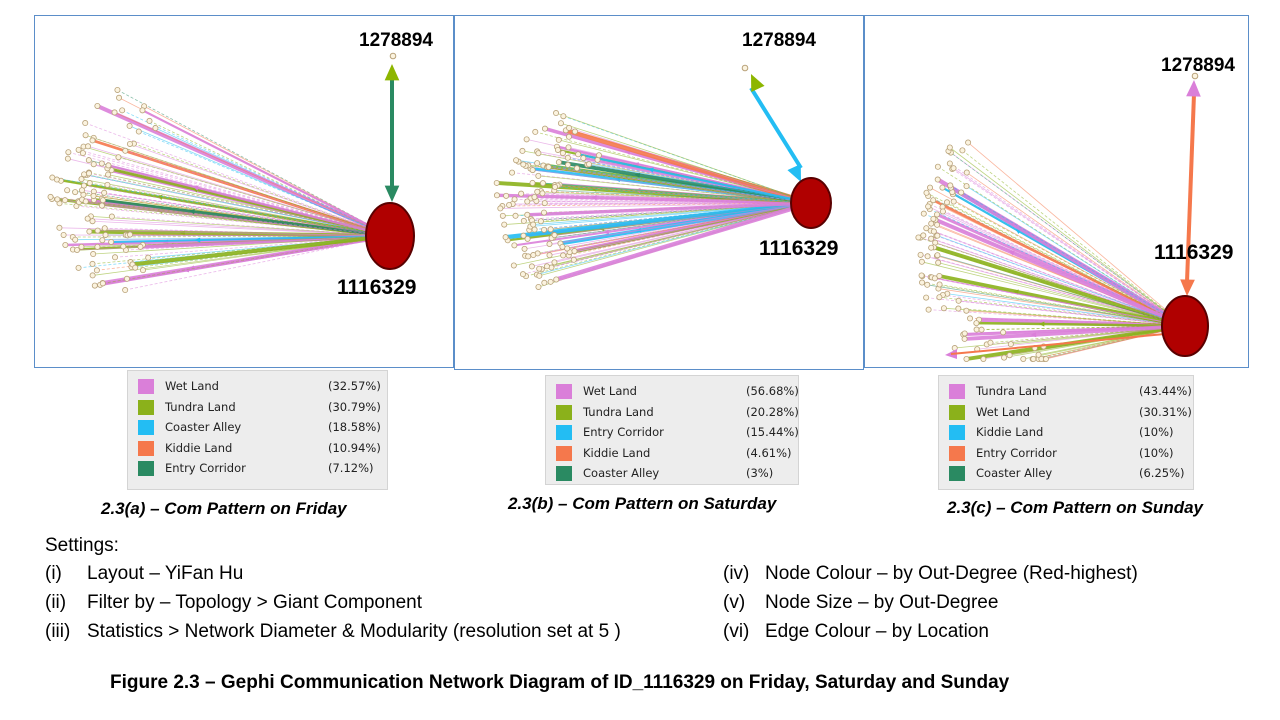 This screenshot has height=720, width=1280. What do you see at coordinates (1068, 454) in the screenshot?
I see `legend-entry: Entry Corridor (10%)` at bounding box center [1068, 454].